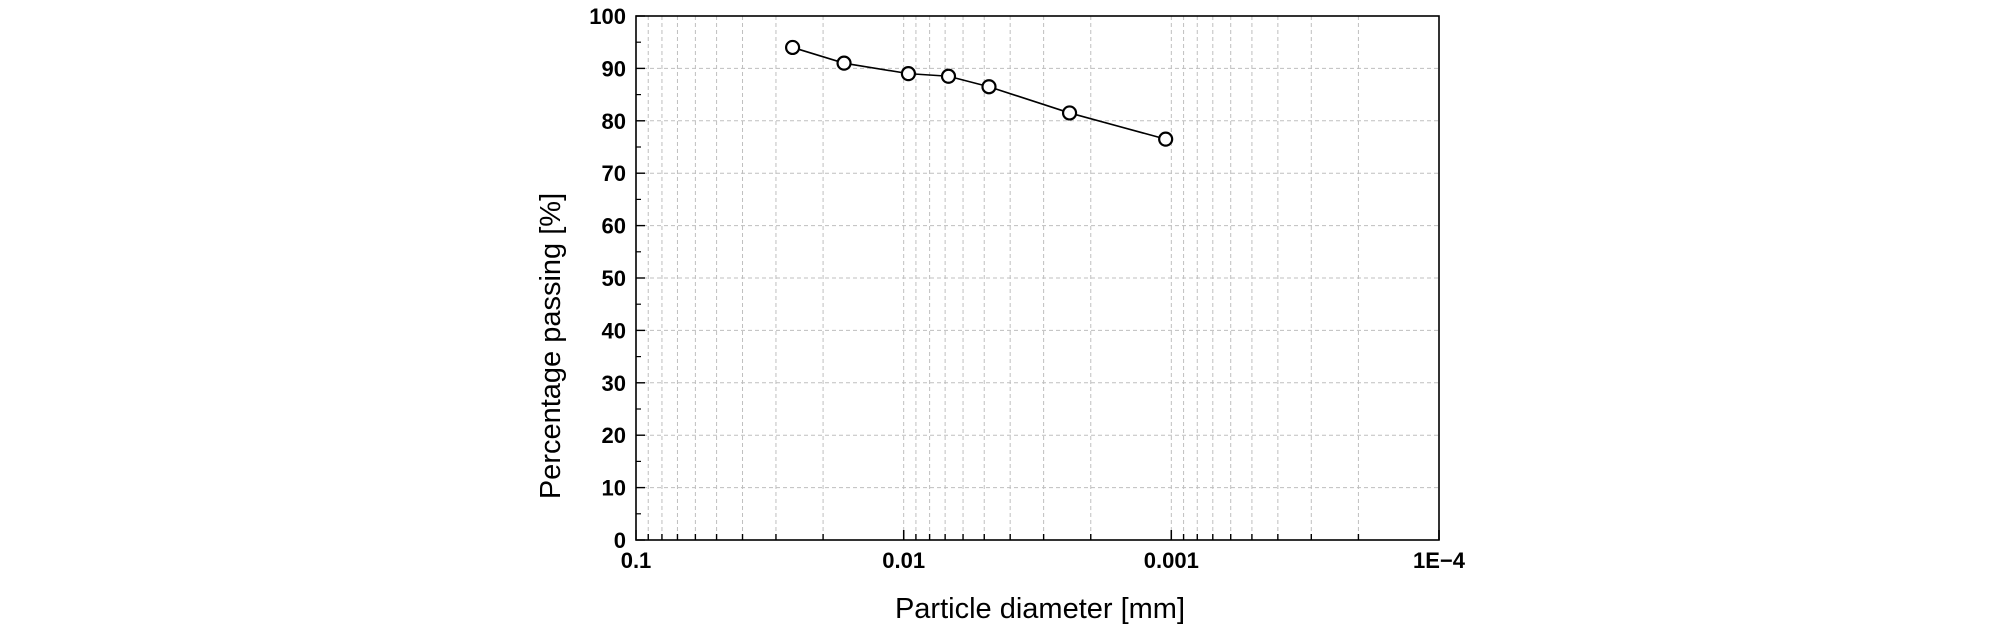 This screenshot has height=634, width=2008. What do you see at coordinates (614, 173) in the screenshot?
I see `y-tick-label: 70` at bounding box center [614, 173].